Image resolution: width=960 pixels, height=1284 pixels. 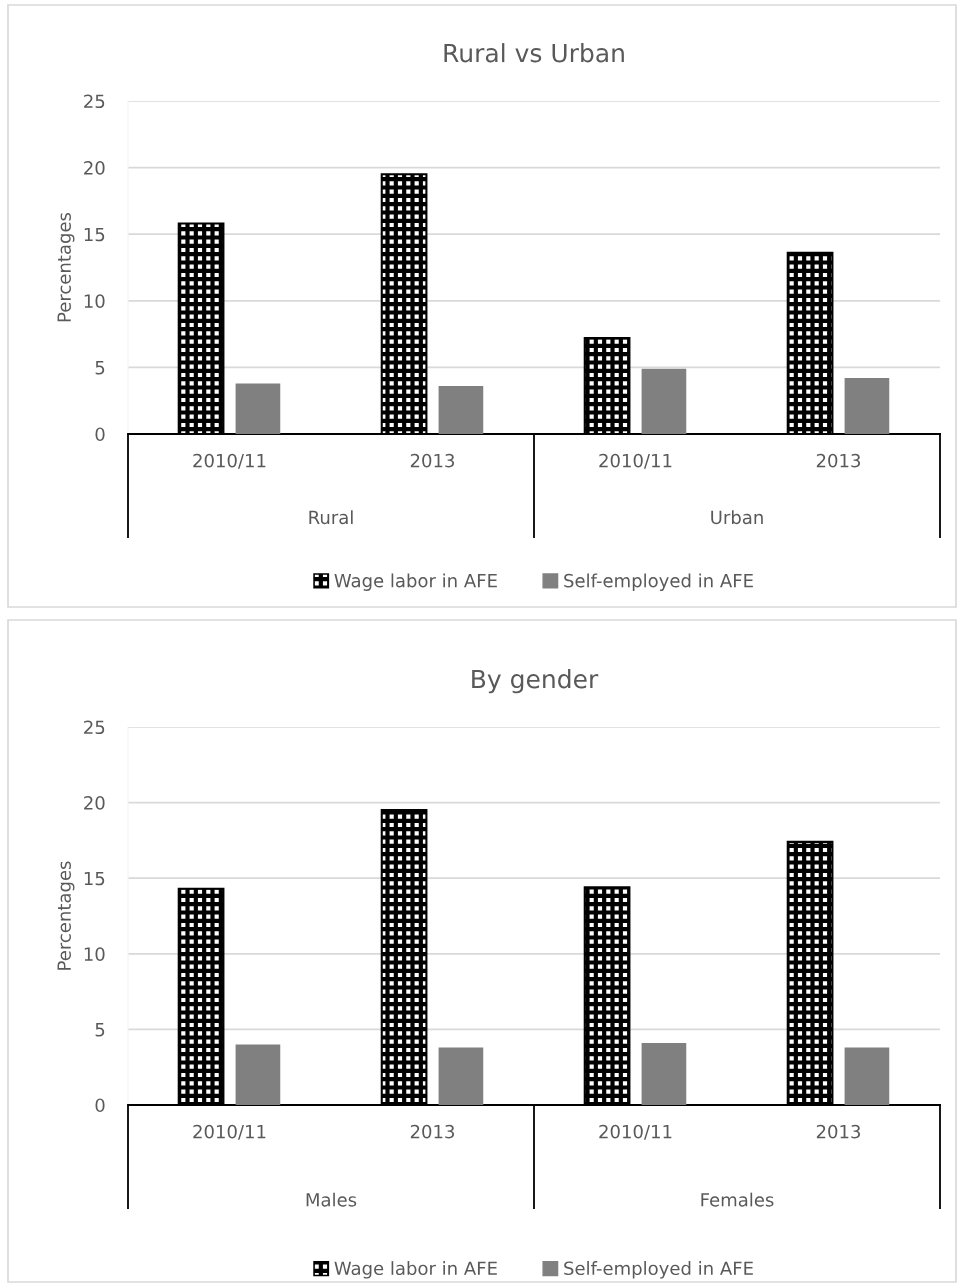 I want to click on text: Females, so click(x=737, y=1199).